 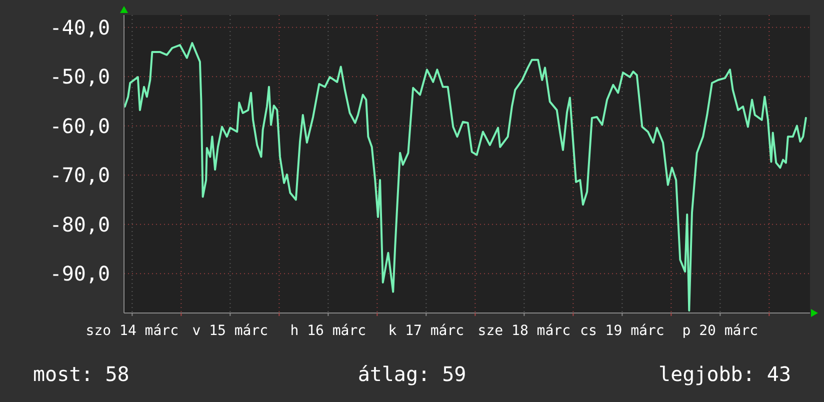 I want to click on x-tick-label: szo 14 márc, so click(x=132, y=331).